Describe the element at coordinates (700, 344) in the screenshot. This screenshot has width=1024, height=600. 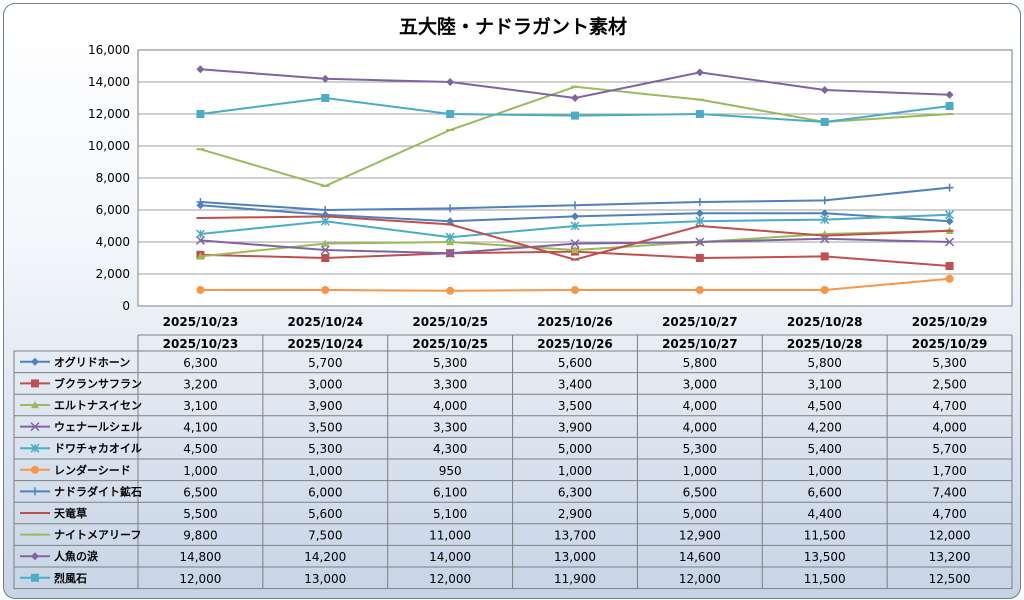
I see `table-header-cell: 2025/10/27` at that location.